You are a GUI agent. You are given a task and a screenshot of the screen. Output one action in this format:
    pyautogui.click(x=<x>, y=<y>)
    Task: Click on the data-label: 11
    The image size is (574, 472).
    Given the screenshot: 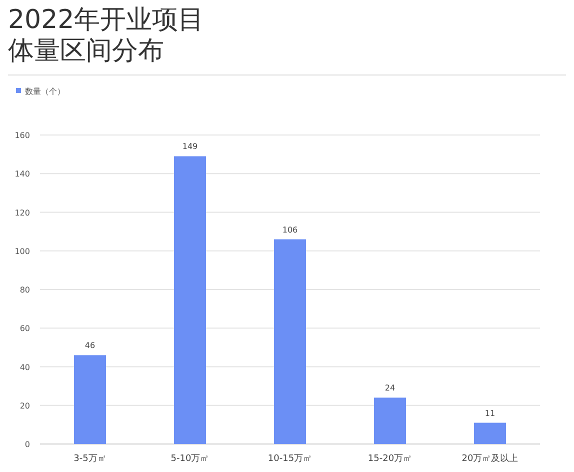 What is the action you would take?
    pyautogui.click(x=490, y=413)
    